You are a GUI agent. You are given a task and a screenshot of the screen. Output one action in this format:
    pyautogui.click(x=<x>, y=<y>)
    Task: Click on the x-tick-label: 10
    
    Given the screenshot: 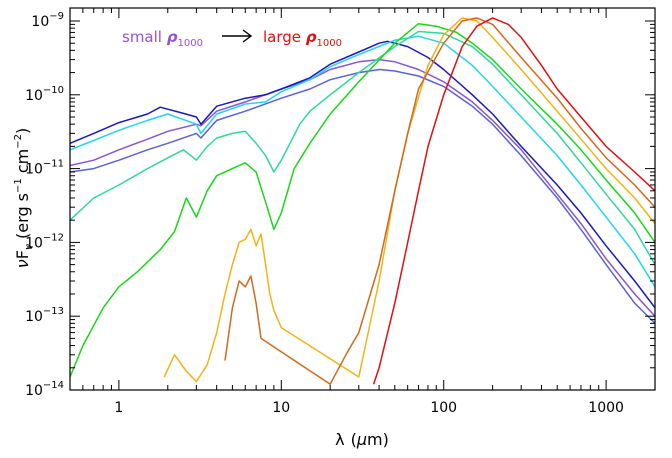 What is the action you would take?
    pyautogui.click(x=281, y=408)
    